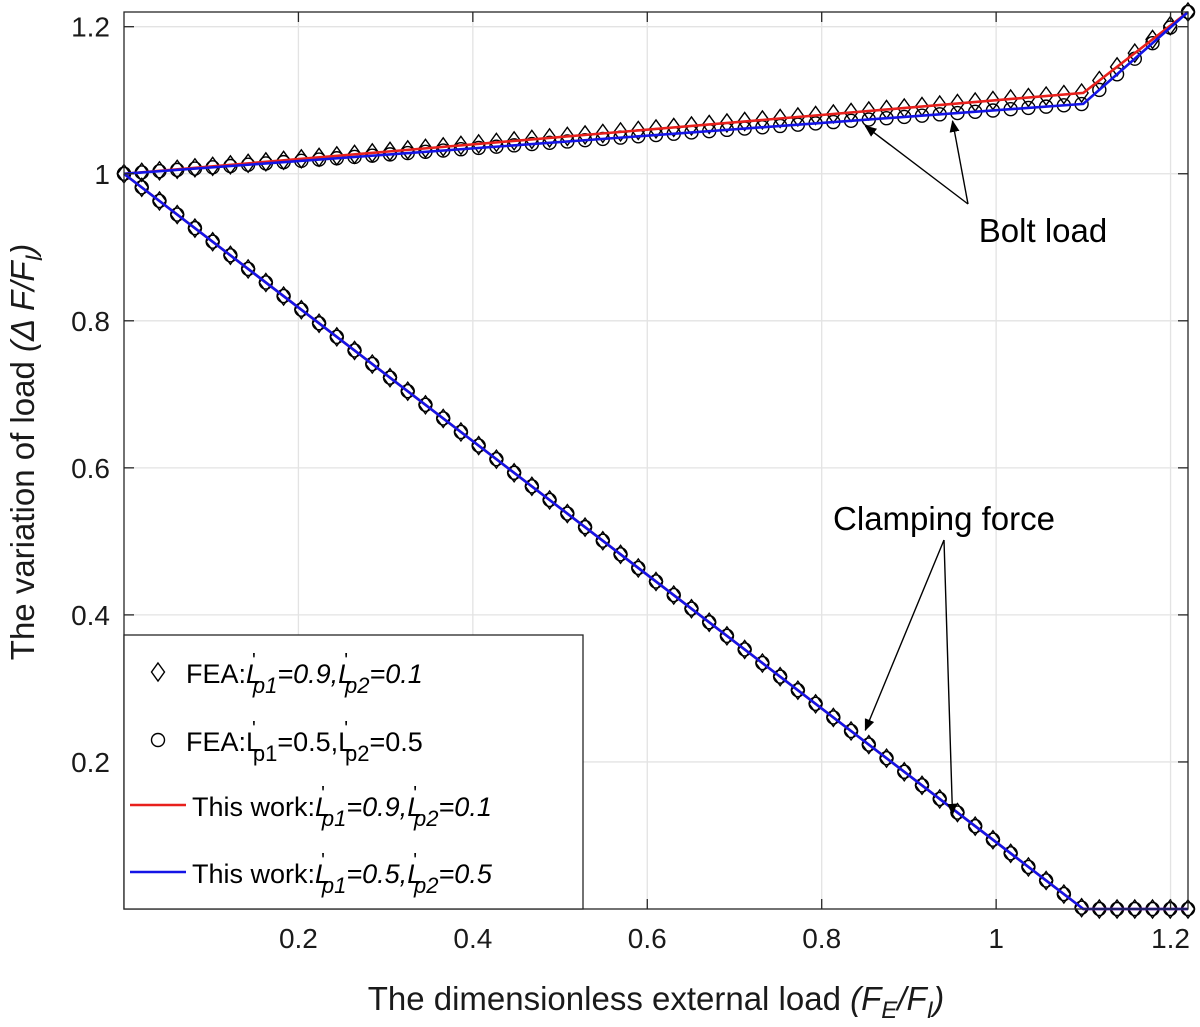 The image size is (1200, 1027). Describe the element at coordinates (307, 742) in the screenshot. I see `legend-label-part: =0.5,` at that location.